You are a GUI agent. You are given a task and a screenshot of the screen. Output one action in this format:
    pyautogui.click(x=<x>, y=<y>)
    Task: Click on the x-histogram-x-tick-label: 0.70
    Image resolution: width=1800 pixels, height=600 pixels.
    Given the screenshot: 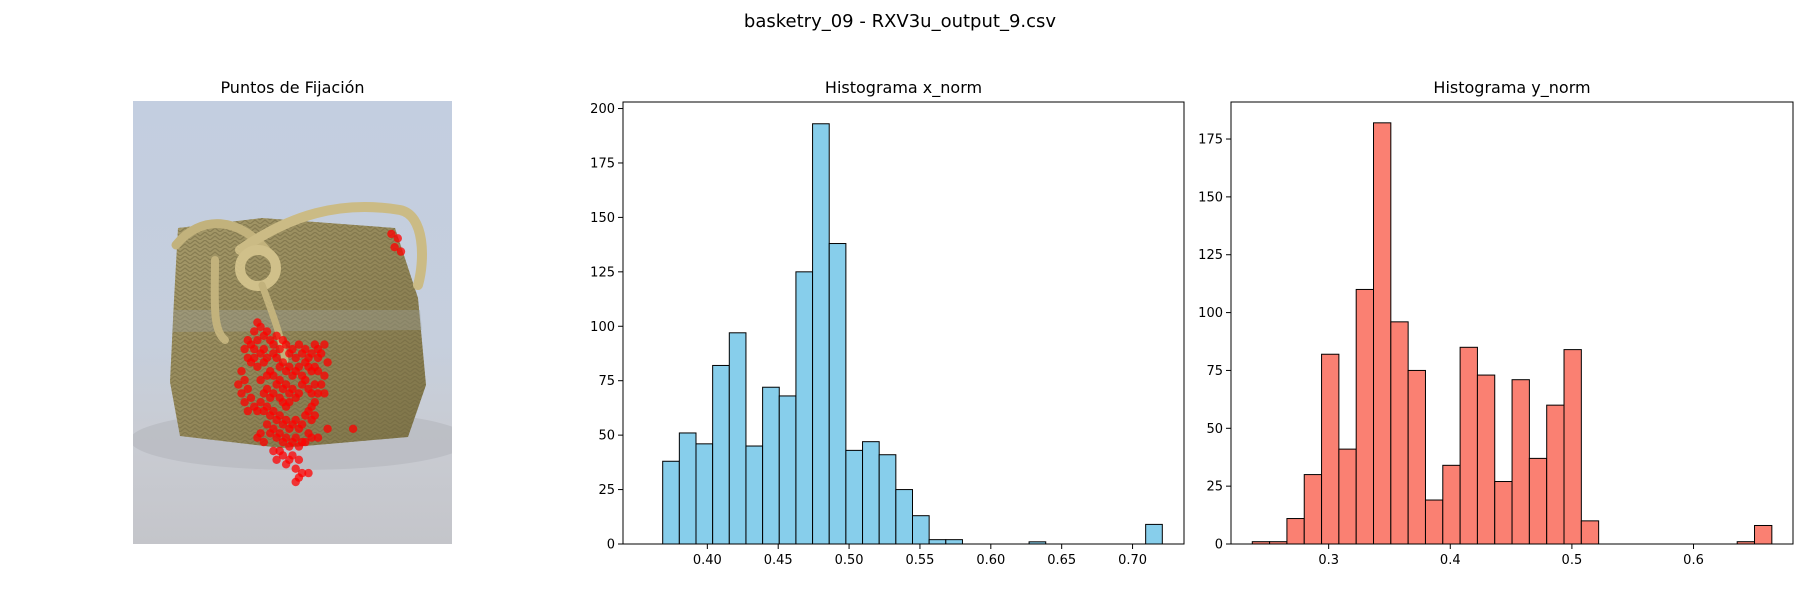 What is the action you would take?
    pyautogui.click(x=1132, y=560)
    